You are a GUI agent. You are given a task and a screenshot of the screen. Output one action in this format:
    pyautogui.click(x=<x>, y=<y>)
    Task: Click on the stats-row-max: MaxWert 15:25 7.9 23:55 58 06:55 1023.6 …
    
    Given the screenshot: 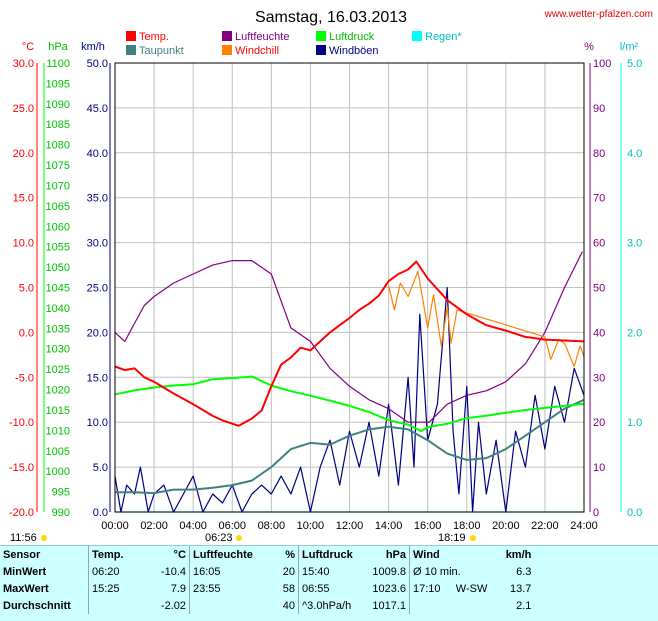 What is the action you would take?
    pyautogui.click(x=267, y=588)
    